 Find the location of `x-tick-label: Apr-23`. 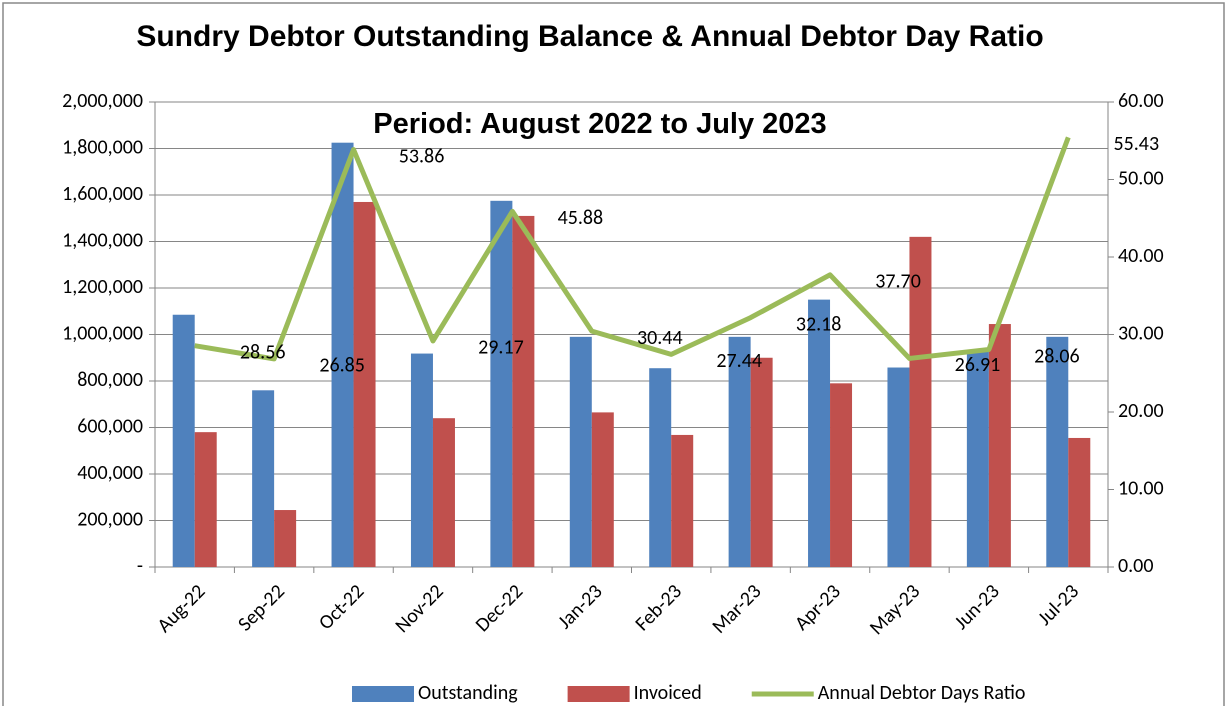

x-tick-label: Apr-23 is located at coordinates (818, 608).